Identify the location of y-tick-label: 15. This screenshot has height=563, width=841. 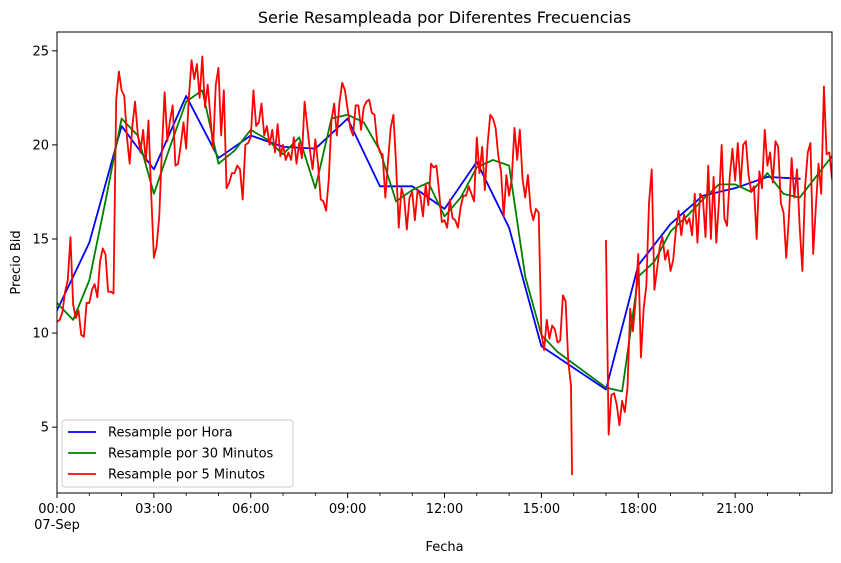
(40, 239).